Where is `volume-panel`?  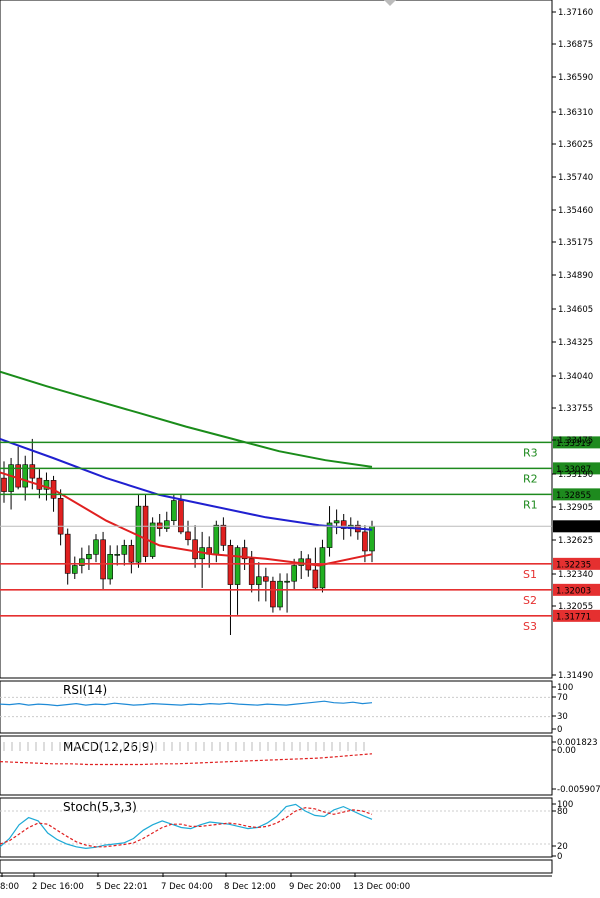 volume-panel is located at coordinates (276, 866).